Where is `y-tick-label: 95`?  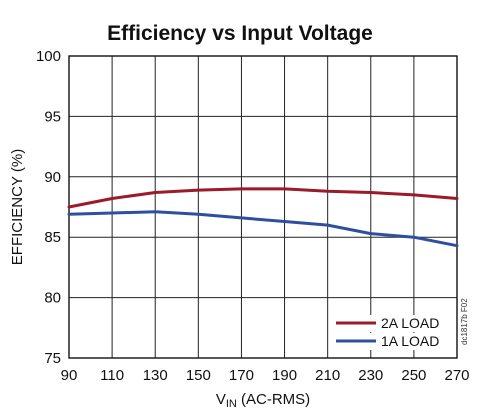
y-tick-label: 95 is located at coordinates (52, 116).